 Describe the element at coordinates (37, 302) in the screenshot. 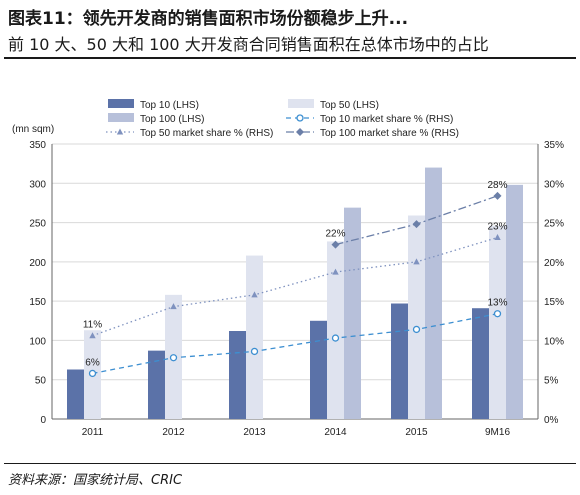

I see `y-axis-tick-label: 150` at that location.